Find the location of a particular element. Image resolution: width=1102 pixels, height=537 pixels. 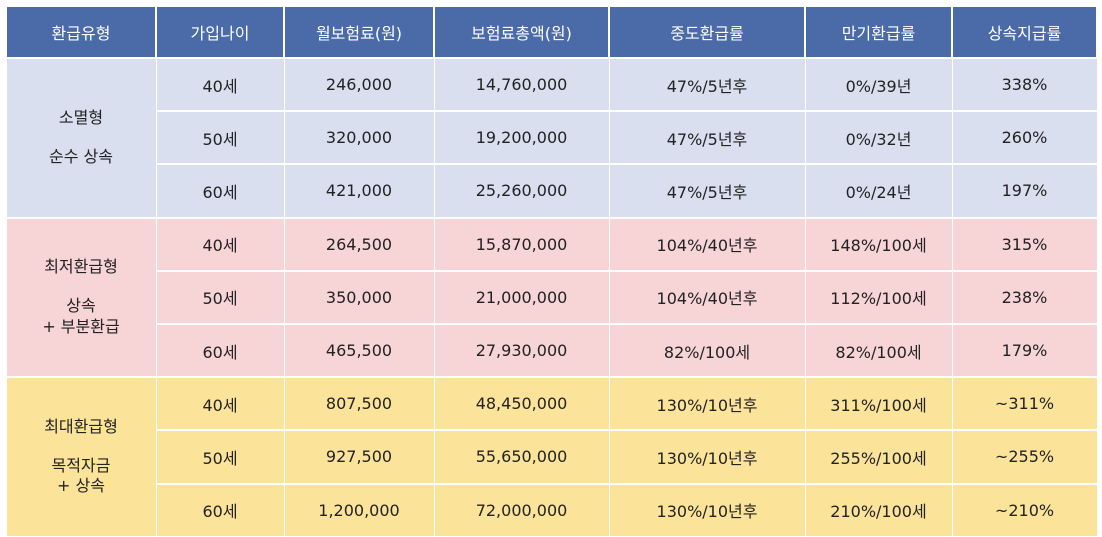

maturity-refund-cell: 255%/100세 is located at coordinates (878, 457).